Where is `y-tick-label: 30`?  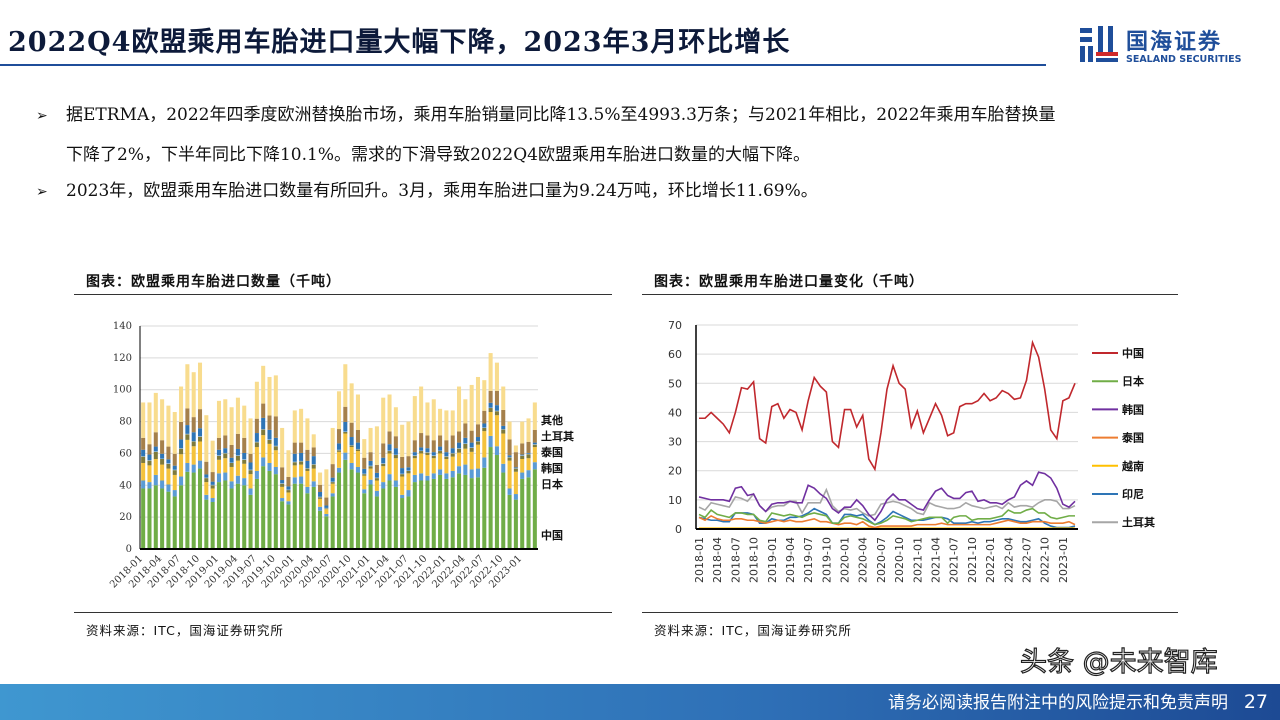
y-tick-label: 30 is located at coordinates (675, 442).